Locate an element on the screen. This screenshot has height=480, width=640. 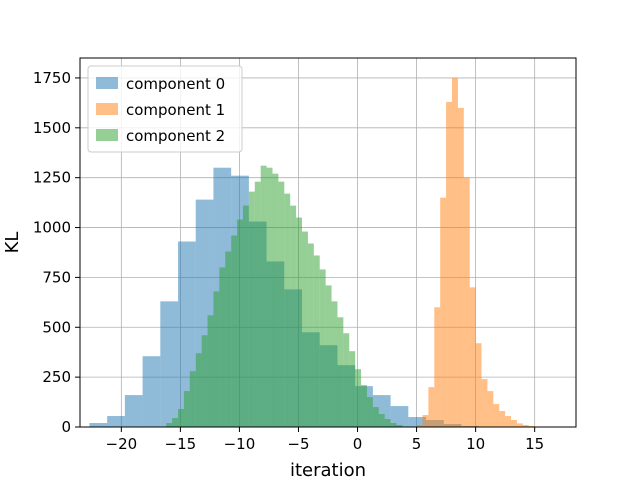
y-tick-label: 1500 is located at coordinates (52, 128).